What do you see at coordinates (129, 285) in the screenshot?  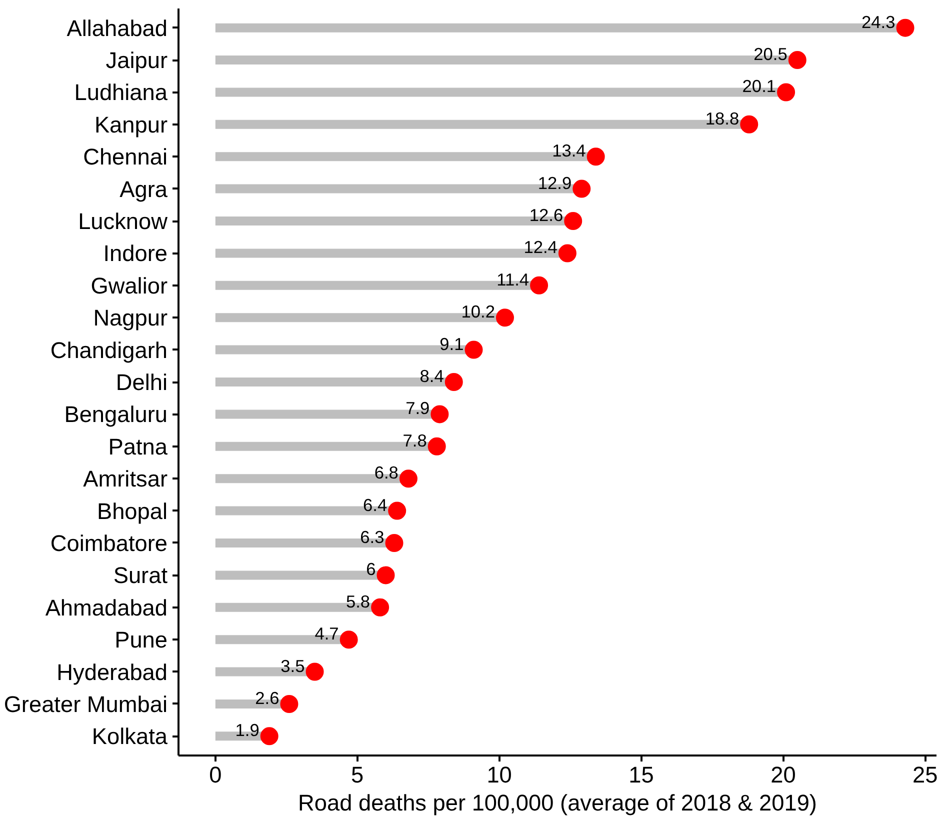 I see `y-tick-label: Gwalior` at bounding box center [129, 285].